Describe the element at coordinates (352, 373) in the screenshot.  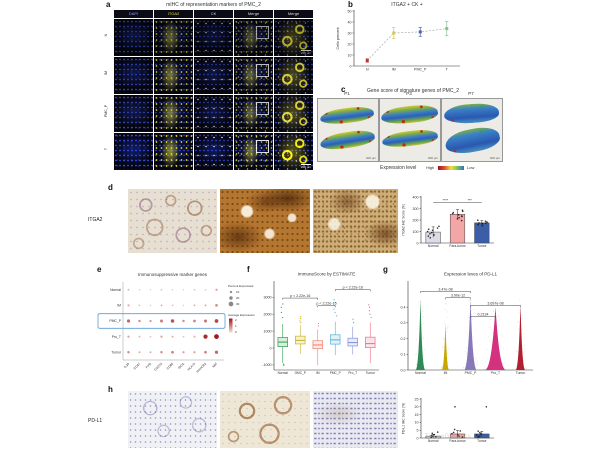
I see `svg-text: Pro_T` at that location.